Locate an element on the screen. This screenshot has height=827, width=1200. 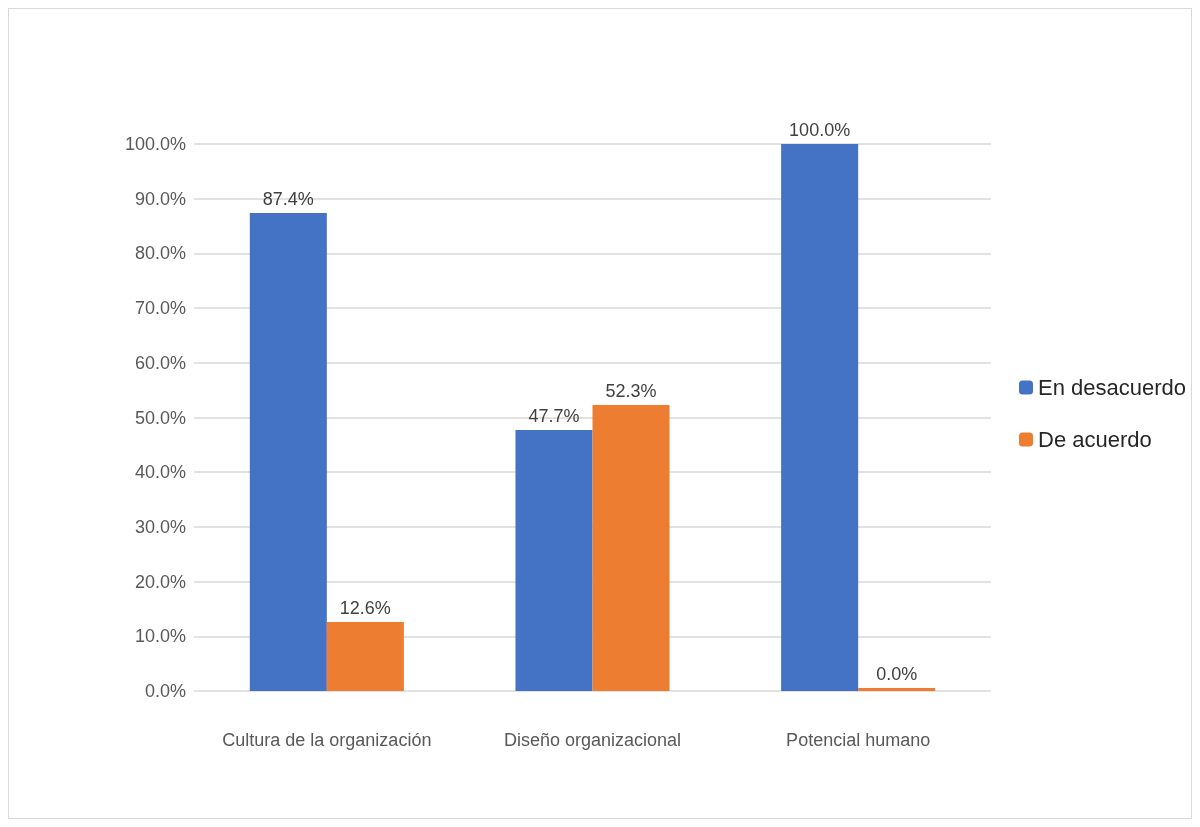
y-tick-label: 90.0% is located at coordinates (160, 198).